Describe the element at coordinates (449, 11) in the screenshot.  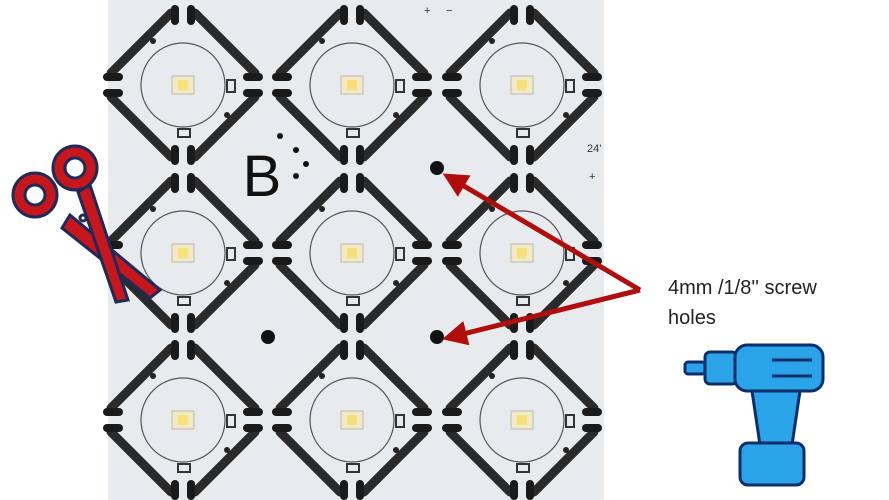
I see `board-mark: −` at that location.